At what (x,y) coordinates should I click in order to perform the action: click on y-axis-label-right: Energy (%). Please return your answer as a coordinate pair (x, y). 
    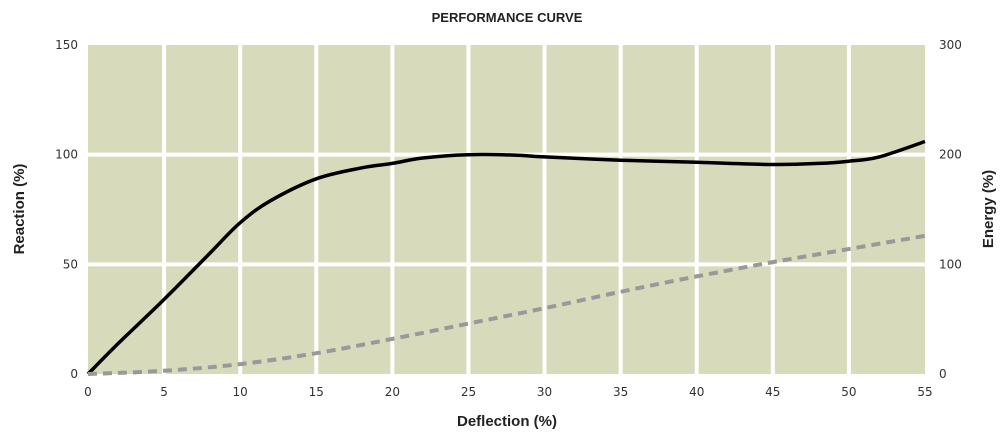
    Looking at the image, I should click on (988, 209).